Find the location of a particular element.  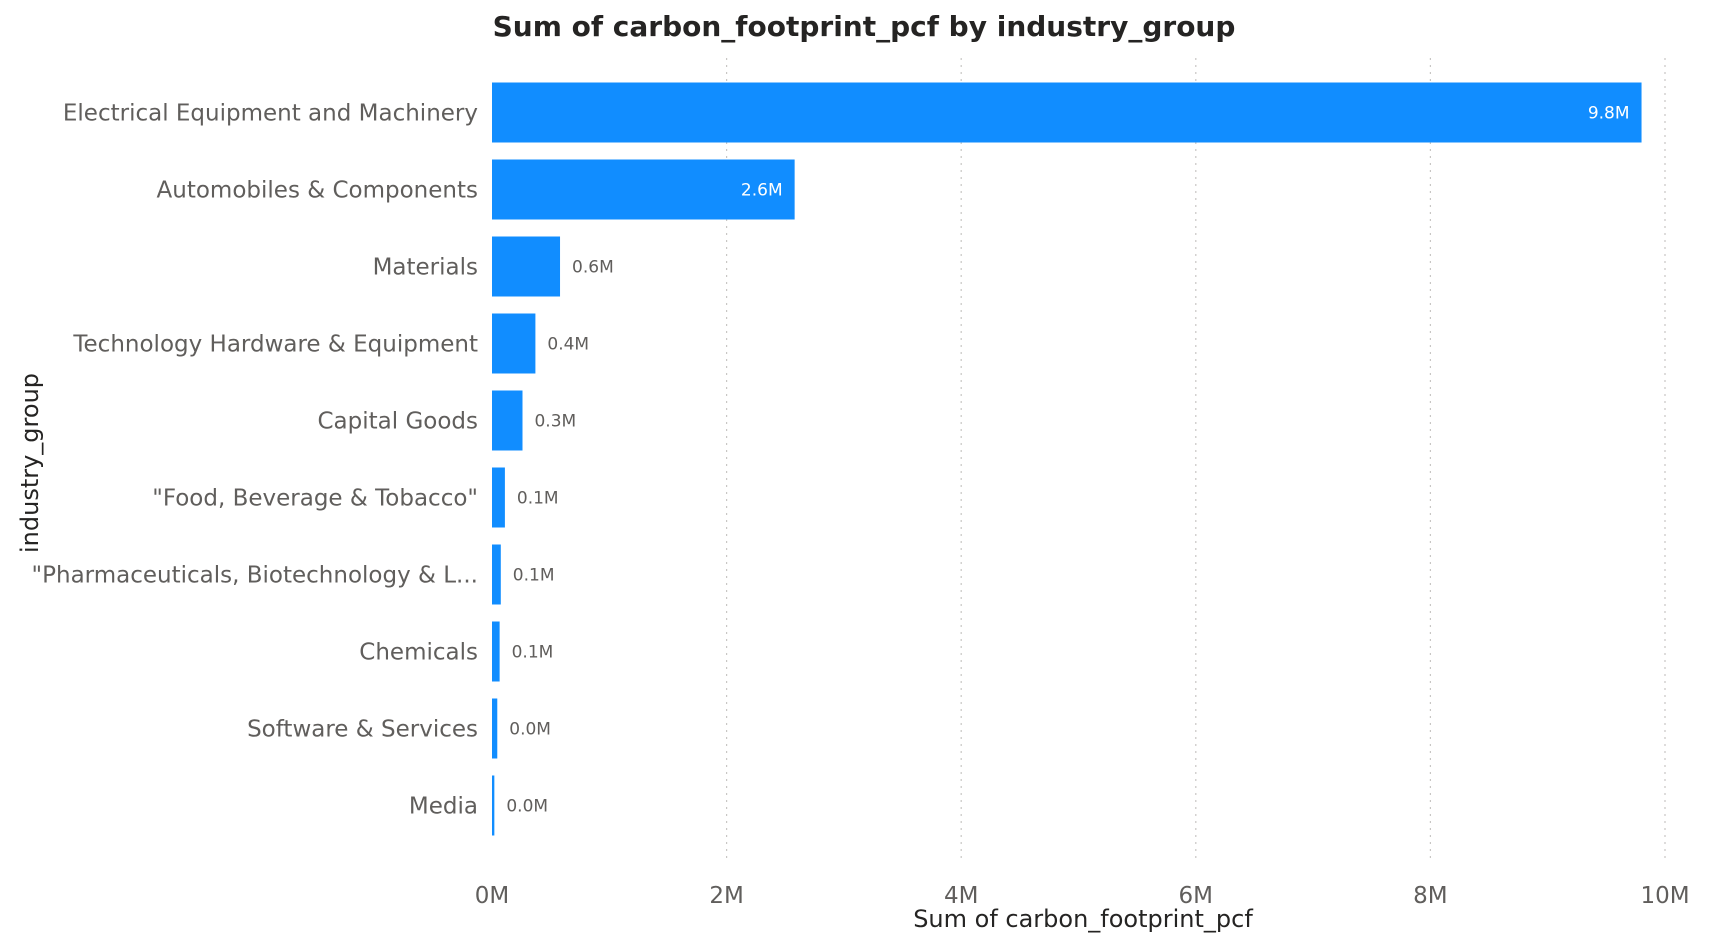

data-label: 9.8M is located at coordinates (1609, 114).